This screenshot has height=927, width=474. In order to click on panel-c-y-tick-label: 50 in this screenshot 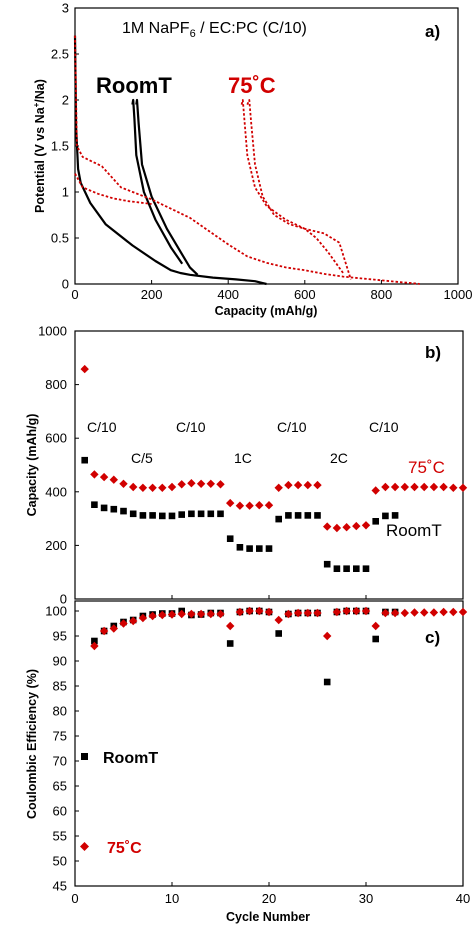, I will do `click(60, 861)`.